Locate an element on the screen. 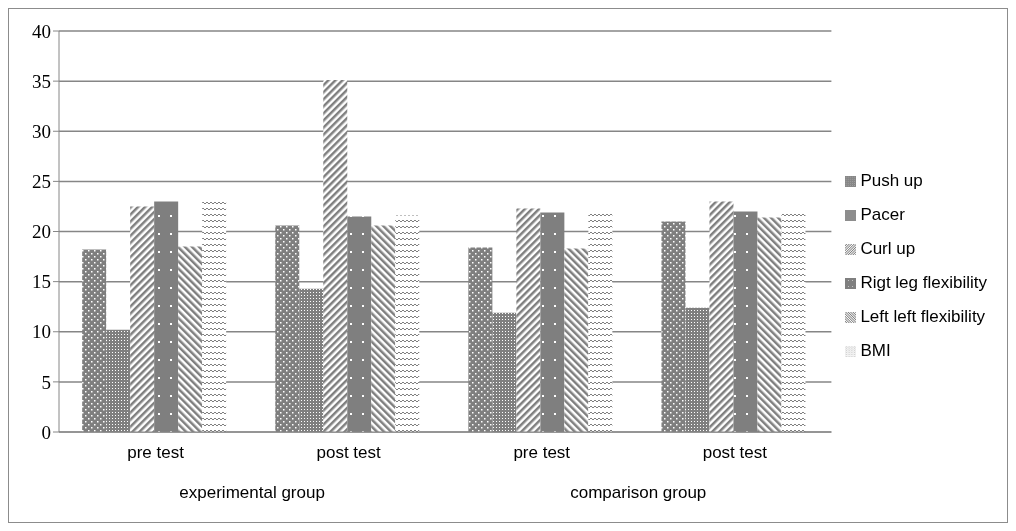  y-tick-label: 15 is located at coordinates (41, 282).